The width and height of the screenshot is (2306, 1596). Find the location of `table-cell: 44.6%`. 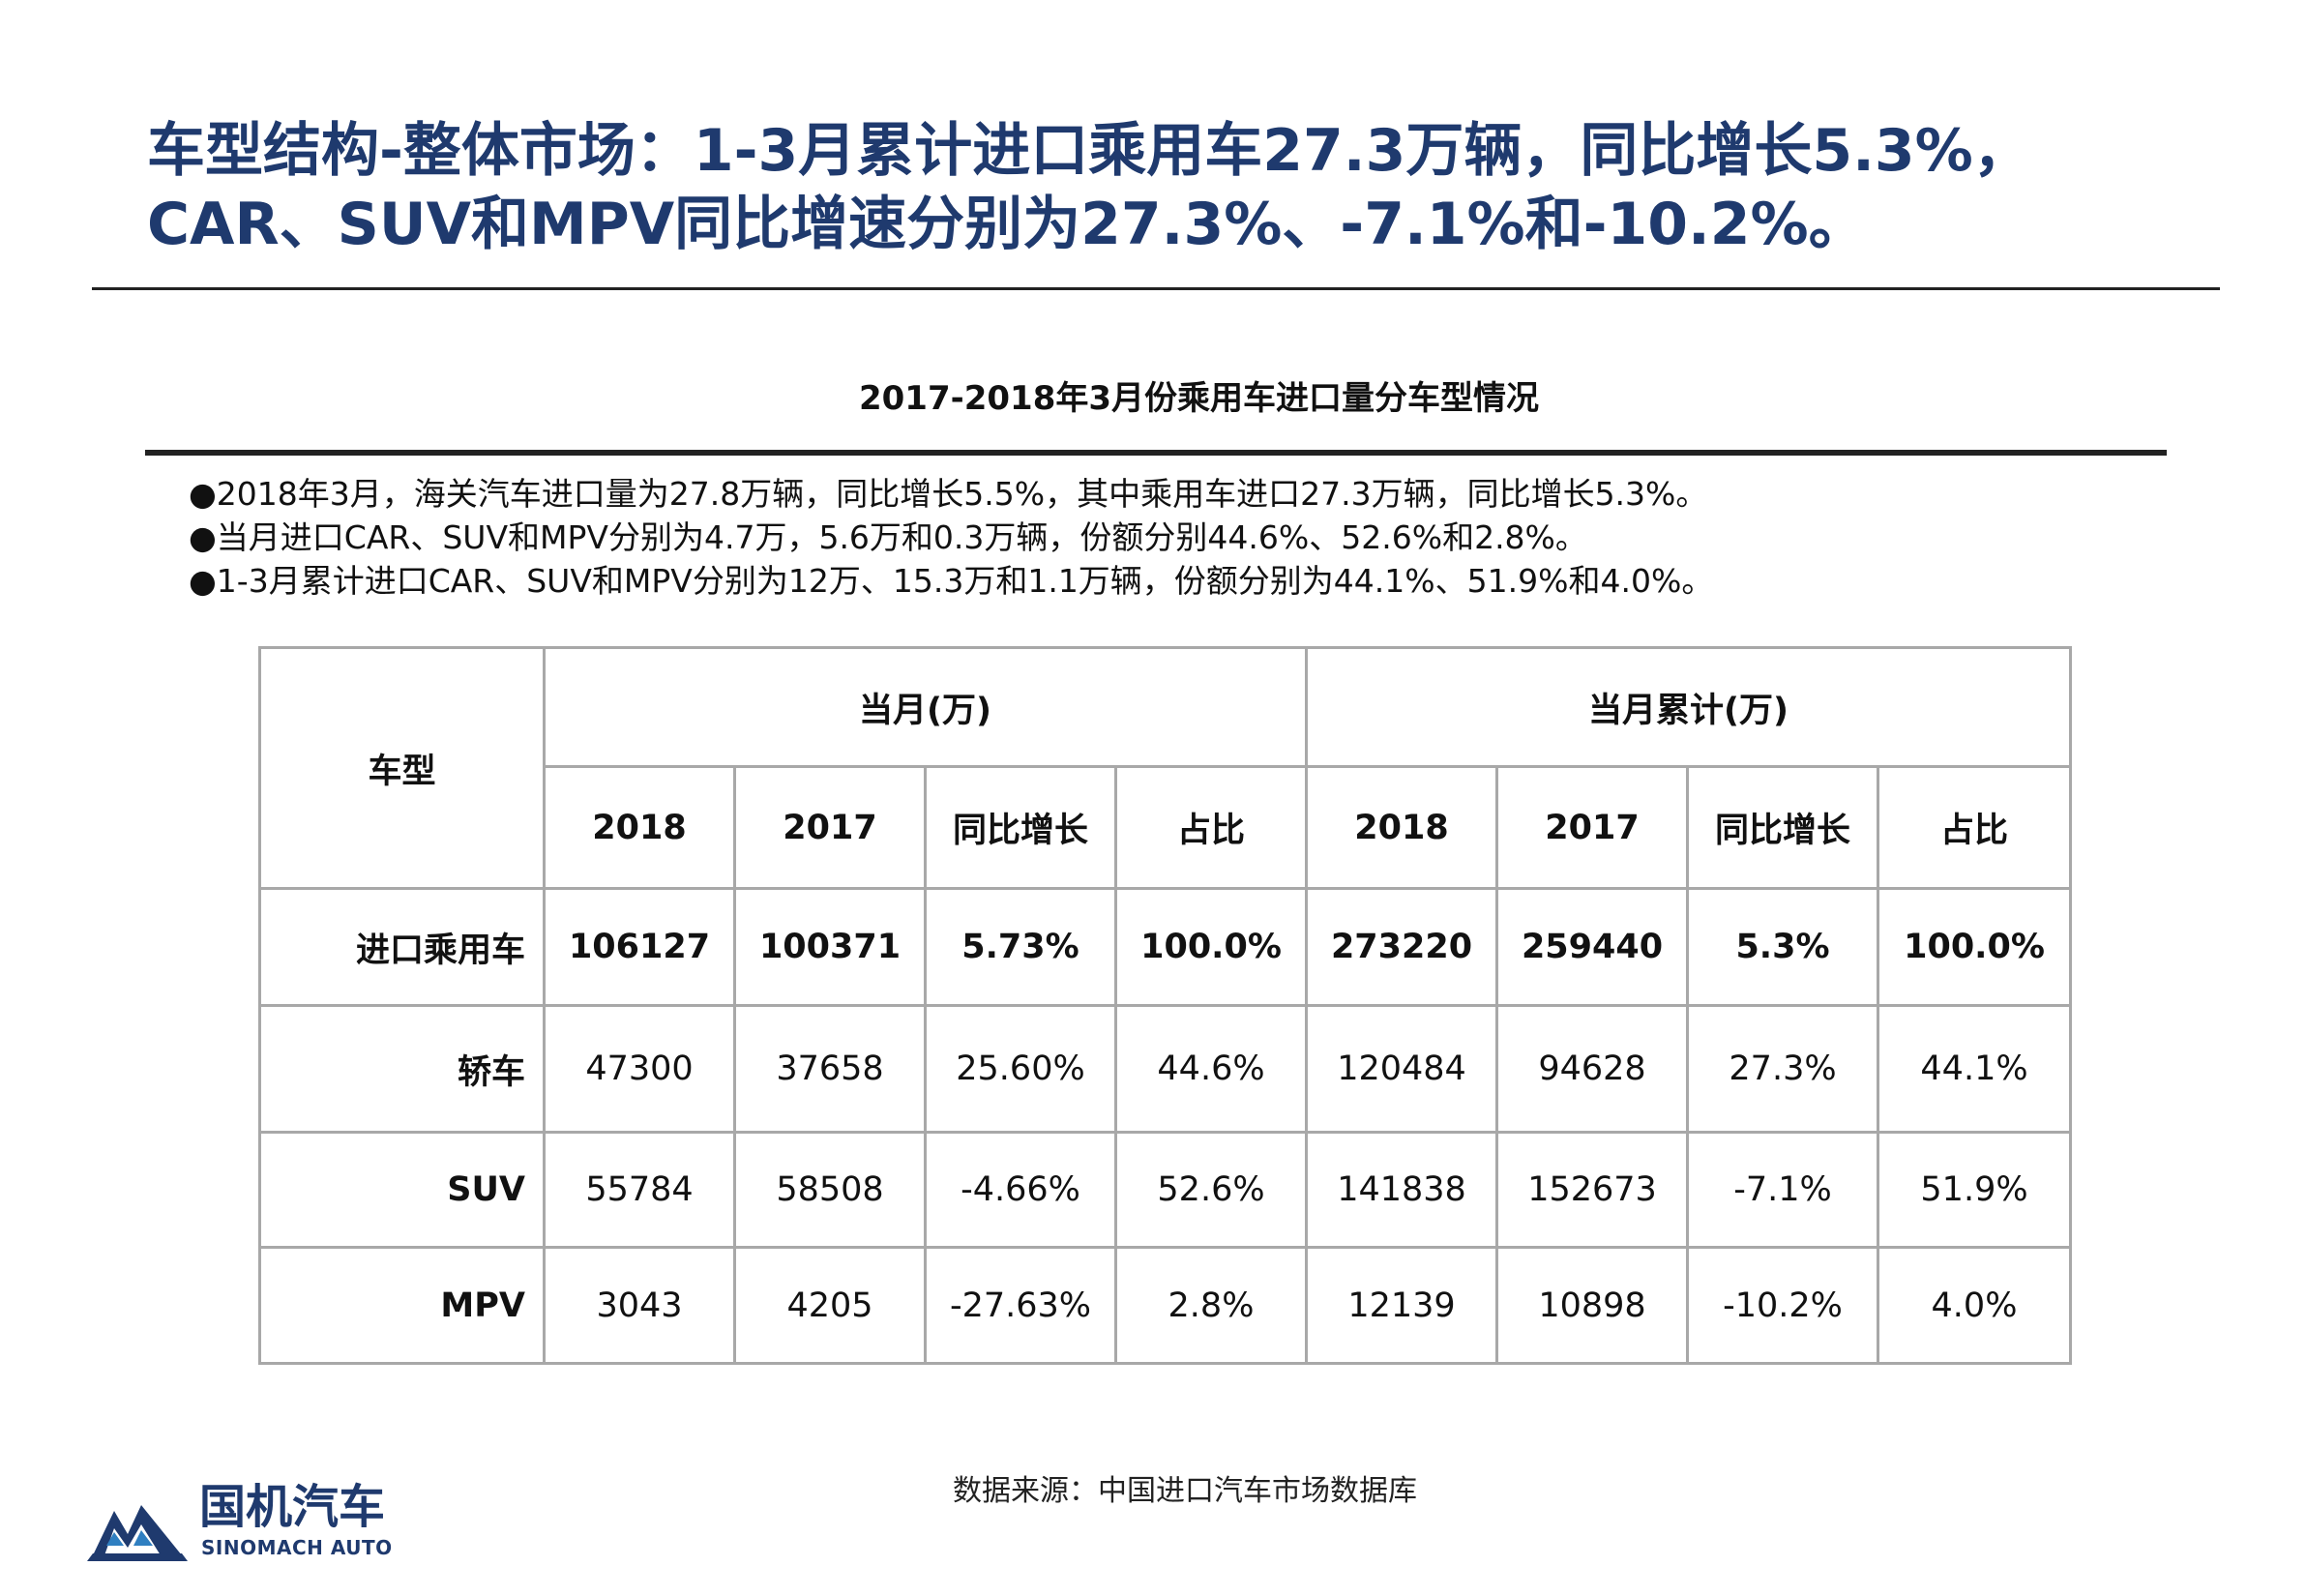

table-cell: 44.6% is located at coordinates (1211, 1069).